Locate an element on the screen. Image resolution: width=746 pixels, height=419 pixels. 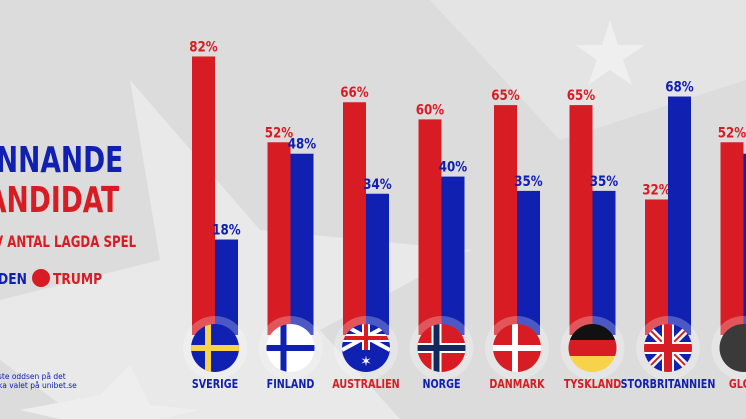
australia-flag-icon: ✶ is located at coordinates (366, 348).